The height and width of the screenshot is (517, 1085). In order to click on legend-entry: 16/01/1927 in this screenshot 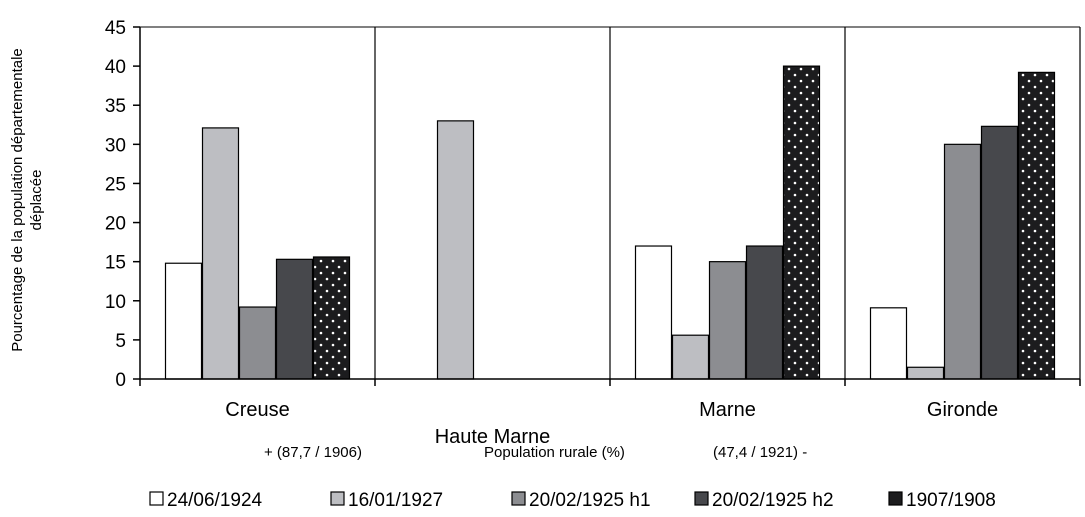, I will do `click(395, 500)`.